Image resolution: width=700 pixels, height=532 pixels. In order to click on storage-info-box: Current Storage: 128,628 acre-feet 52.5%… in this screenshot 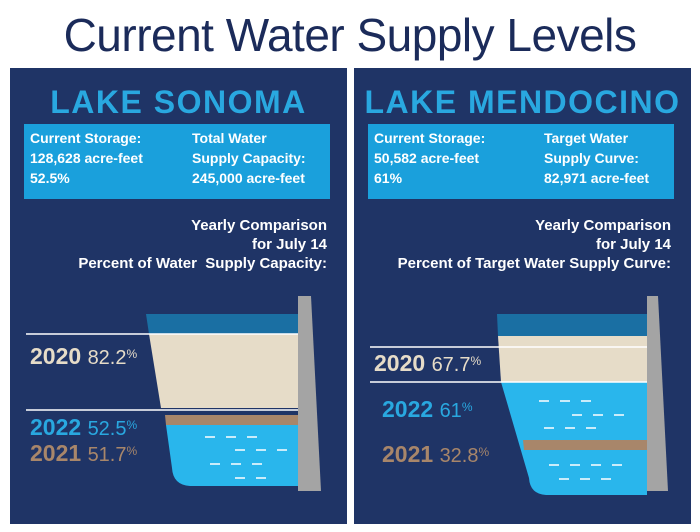, I will do `click(177, 161)`.